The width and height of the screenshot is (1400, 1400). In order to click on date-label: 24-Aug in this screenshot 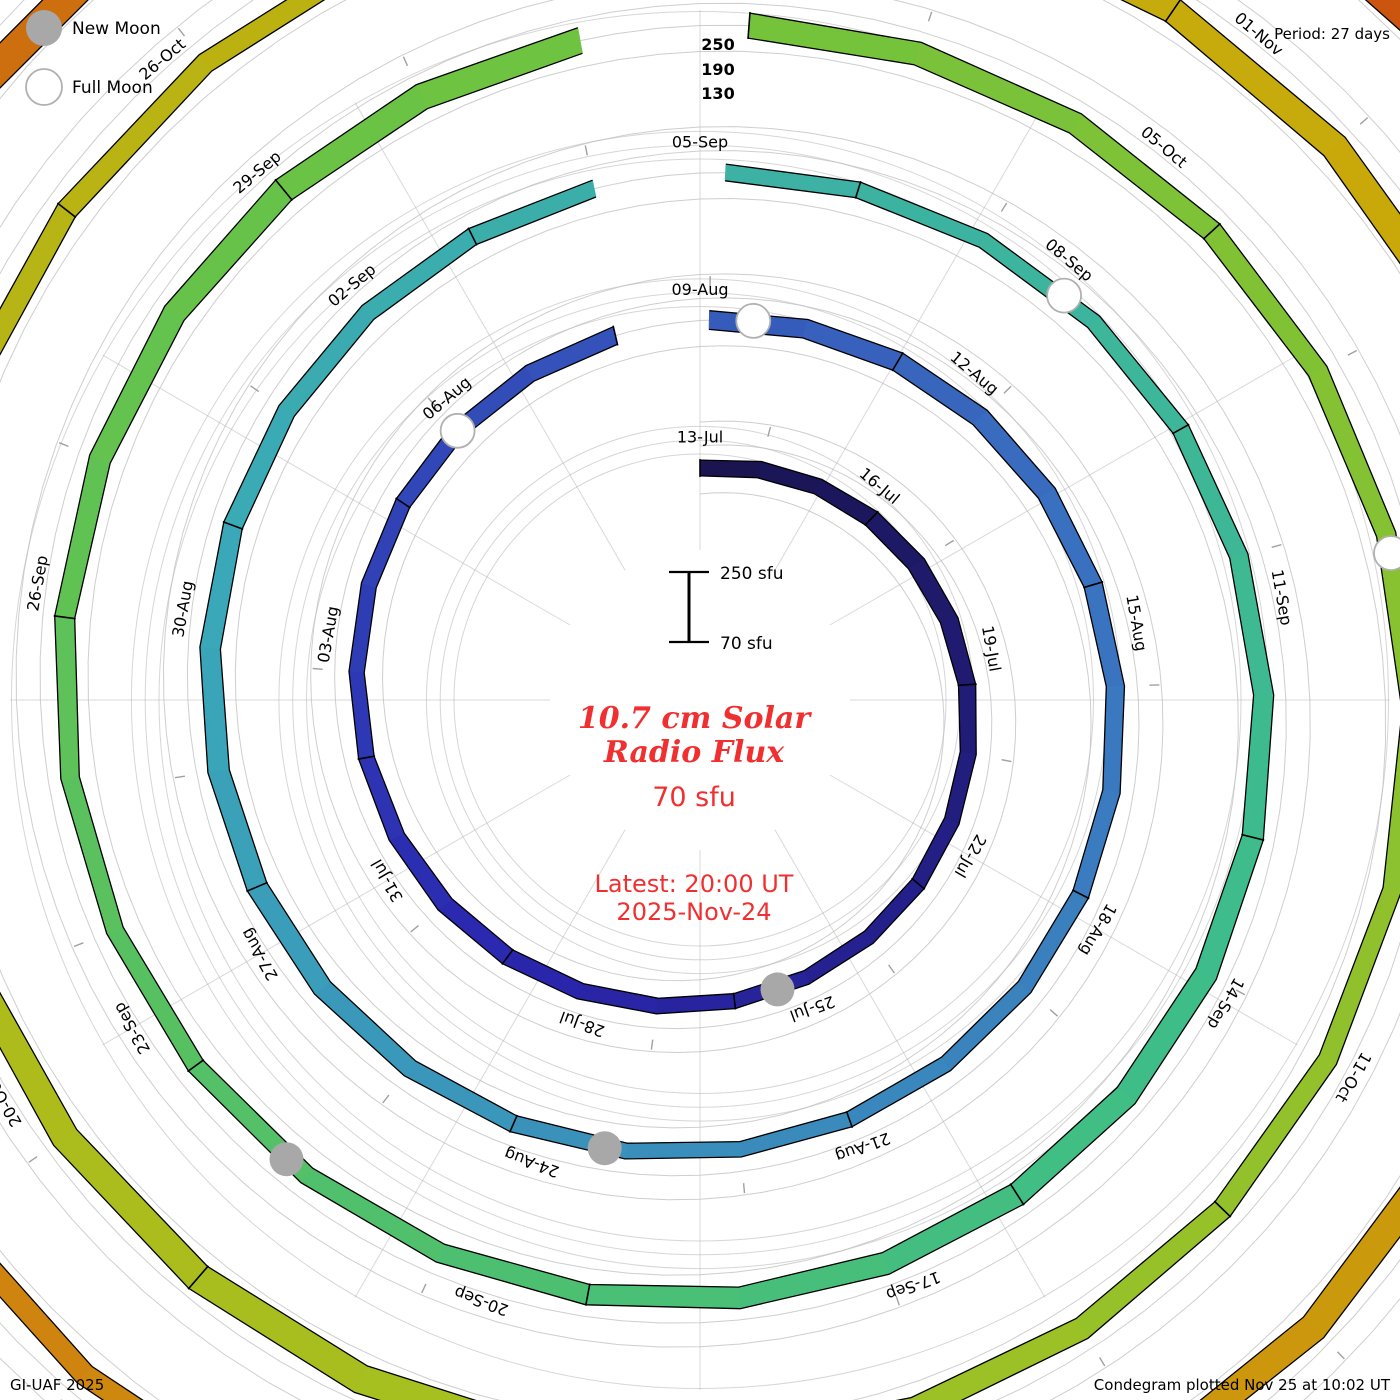, I will do `click(532, 1162)`.